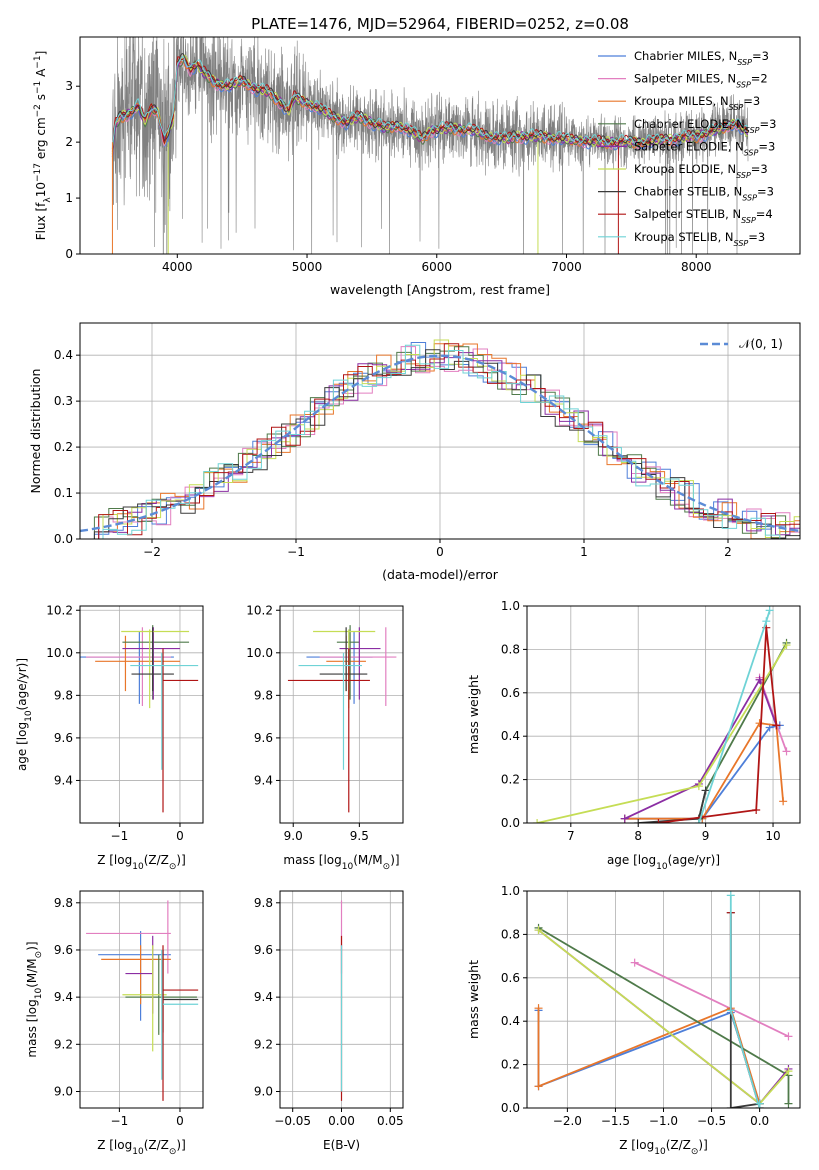 Image resolution: width=819 pixels, height=1170 pixels. Describe the element at coordinates (293, 836) in the screenshot. I see `x-tick-label: 9.0` at that location.